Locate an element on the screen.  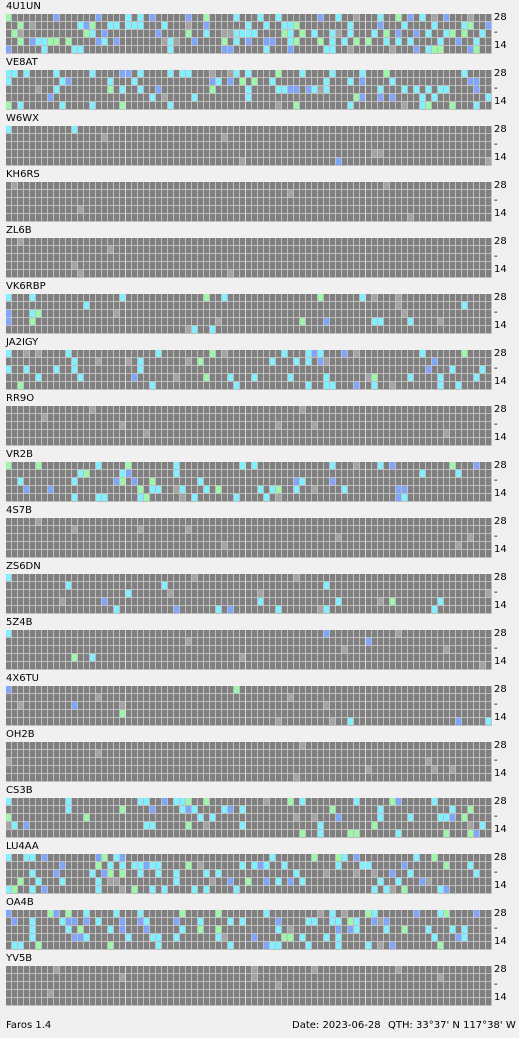
scale-label-14: 14 is located at coordinates (500, 269).